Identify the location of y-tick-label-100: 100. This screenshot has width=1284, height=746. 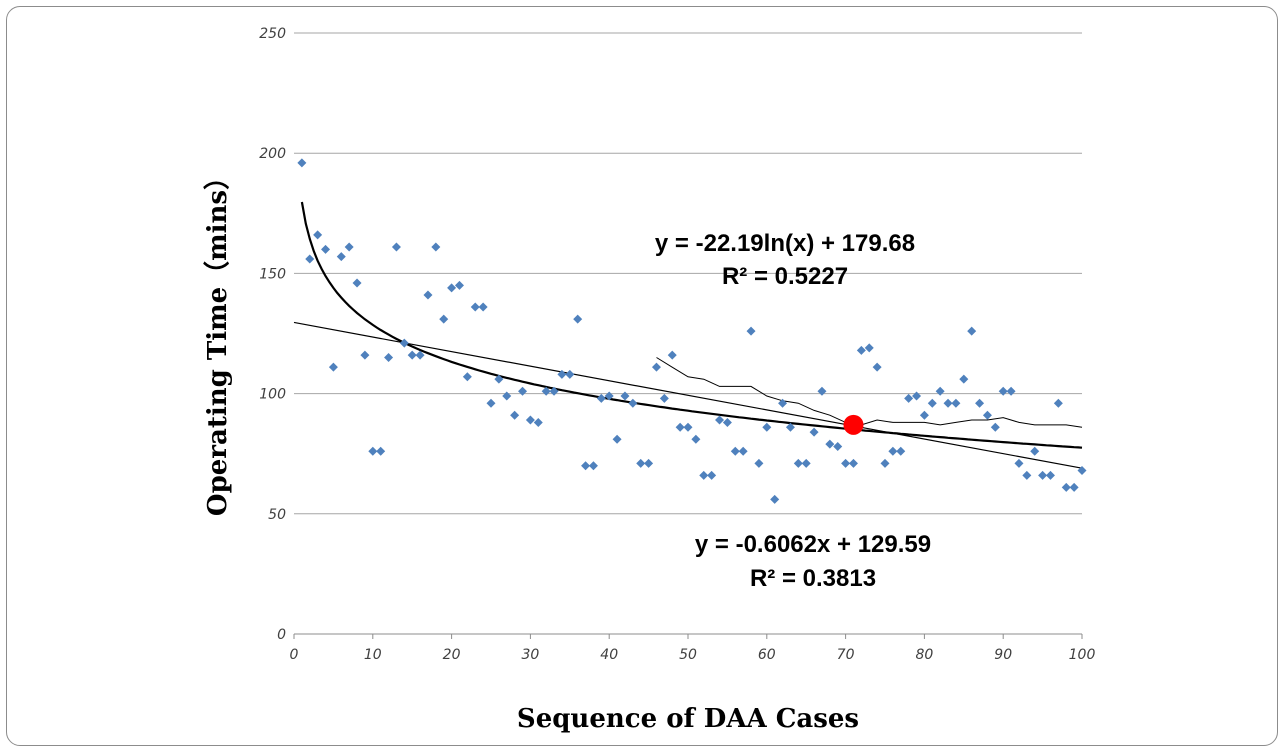
(272, 395).